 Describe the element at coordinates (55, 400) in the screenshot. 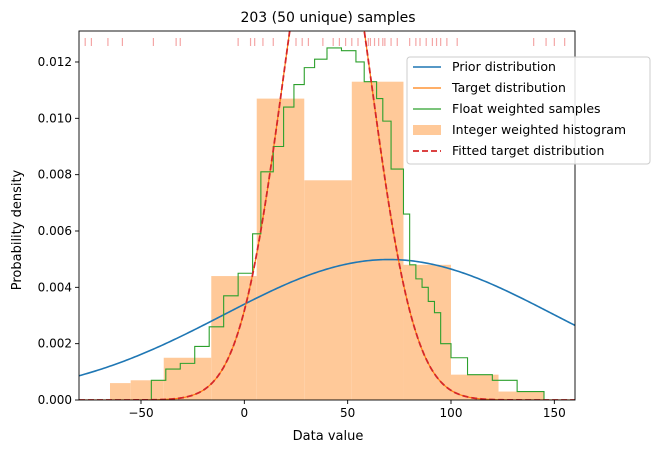

I see `y-tick-label: 0.000` at that location.